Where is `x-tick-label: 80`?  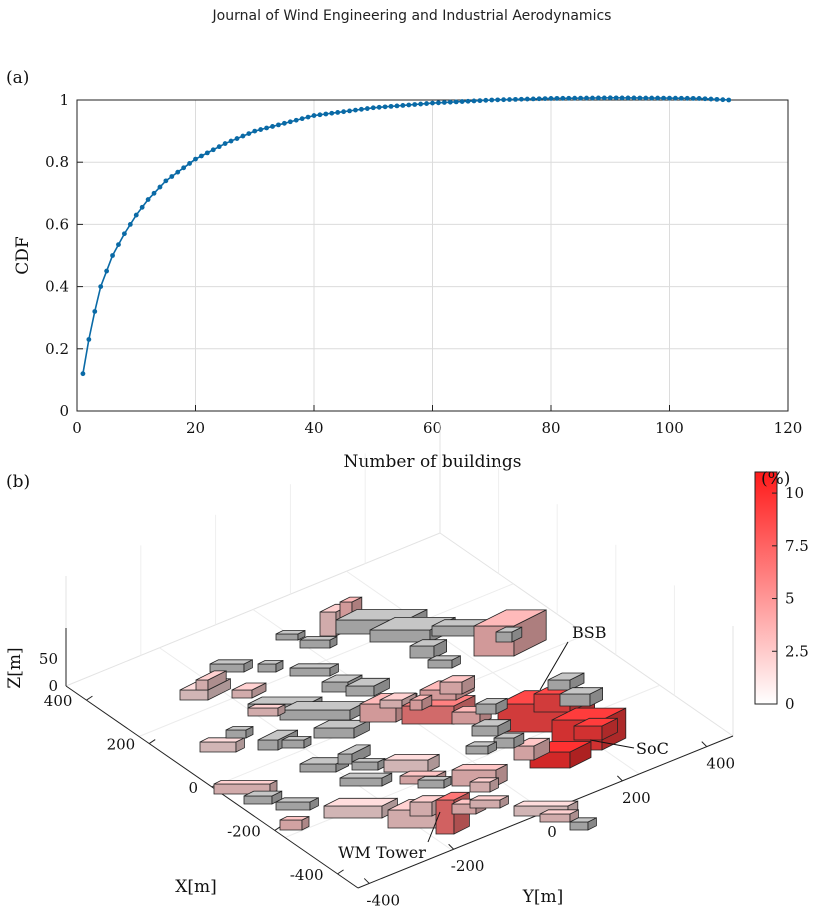 x-tick-label: 80 is located at coordinates (550, 428).